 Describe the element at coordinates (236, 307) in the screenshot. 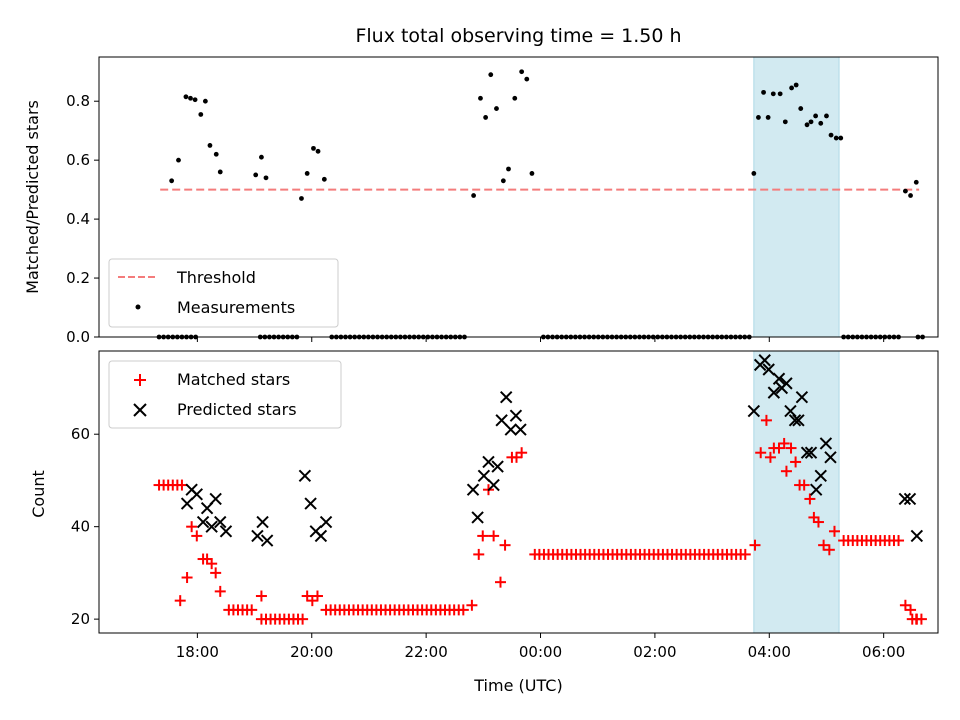

I see `legend-measurements-label: Measurements` at that location.